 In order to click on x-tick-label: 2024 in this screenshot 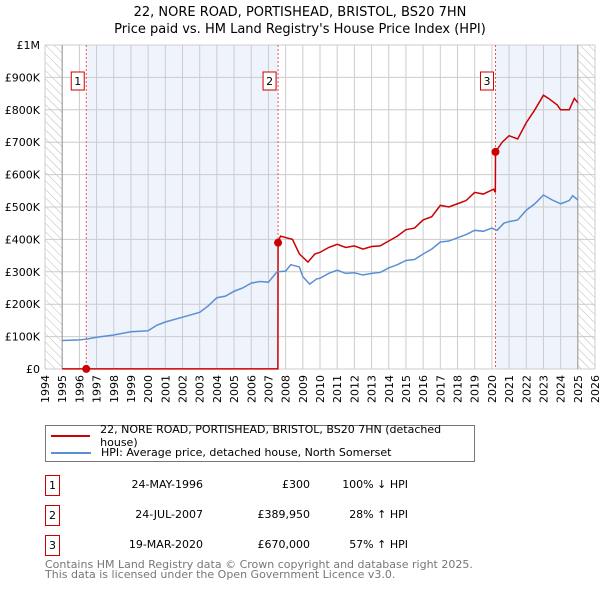, I will do `click(561, 389)`.